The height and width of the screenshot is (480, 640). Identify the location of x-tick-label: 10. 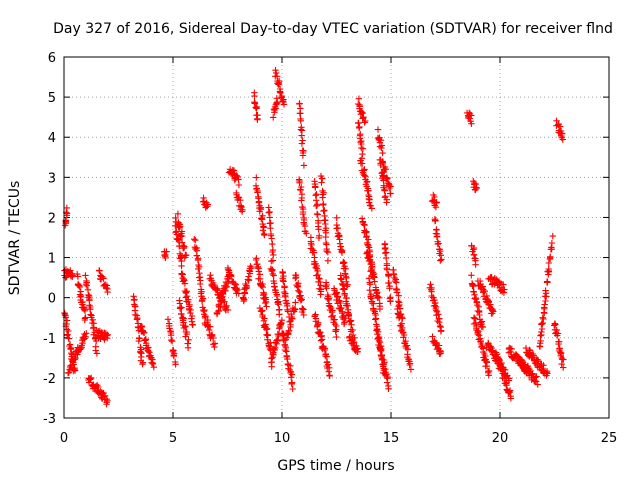
(282, 438).